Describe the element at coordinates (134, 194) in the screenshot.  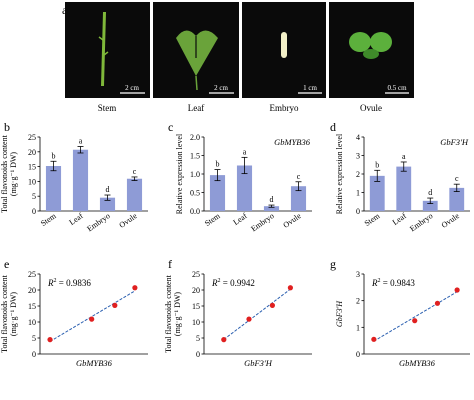
I see `chart-b-bar-ovule` at that location.